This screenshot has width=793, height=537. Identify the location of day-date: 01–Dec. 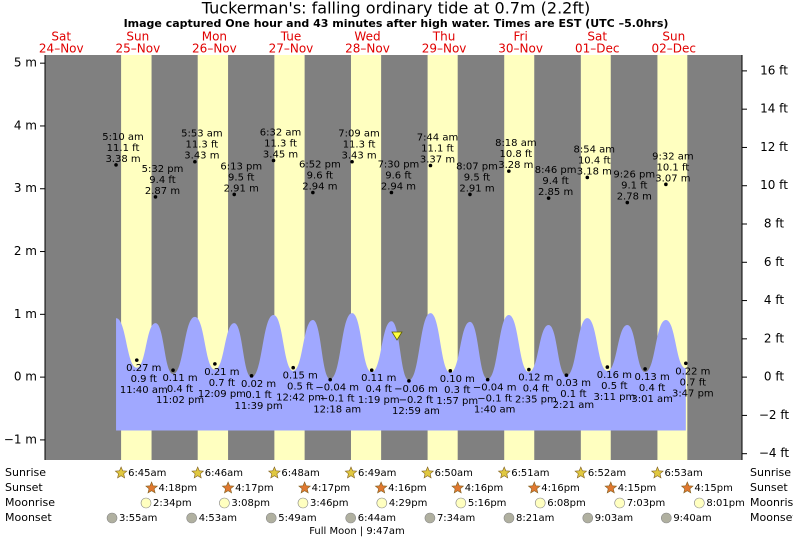
(597, 49).